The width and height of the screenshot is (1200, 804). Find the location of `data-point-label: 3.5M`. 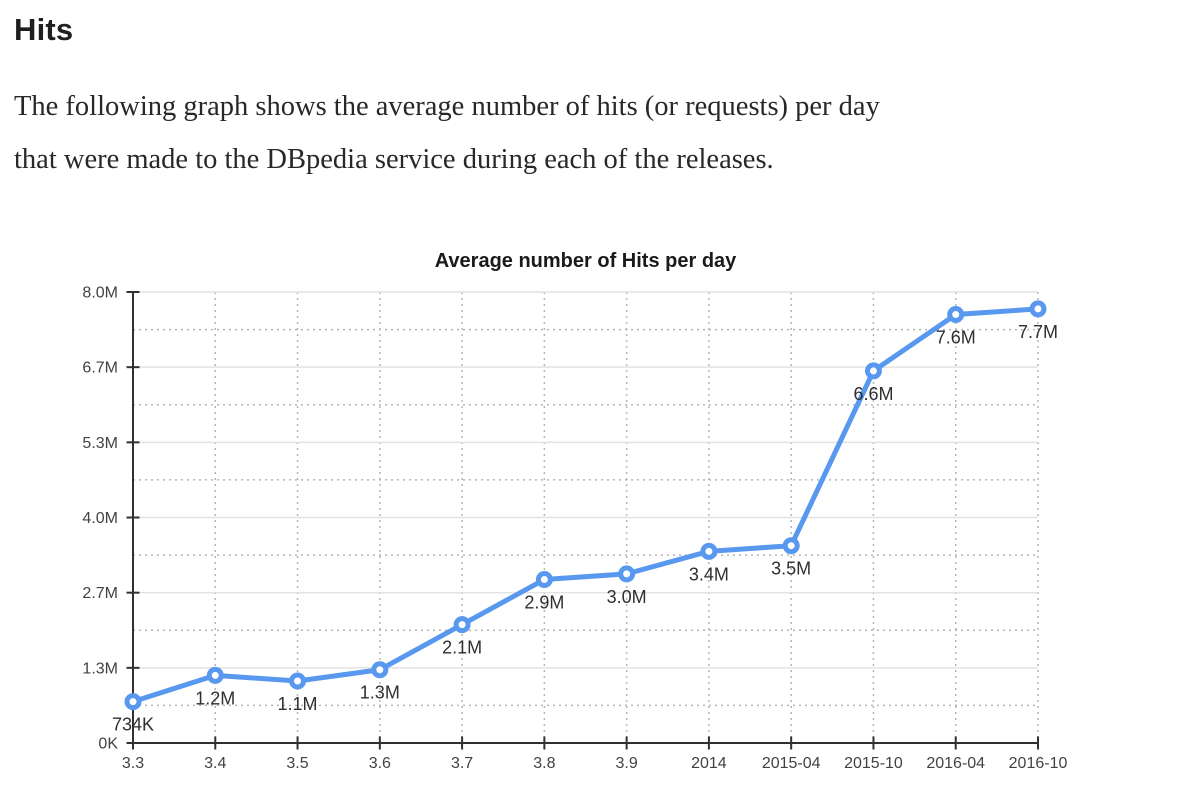

data-point-label: 3.5M is located at coordinates (791, 569).